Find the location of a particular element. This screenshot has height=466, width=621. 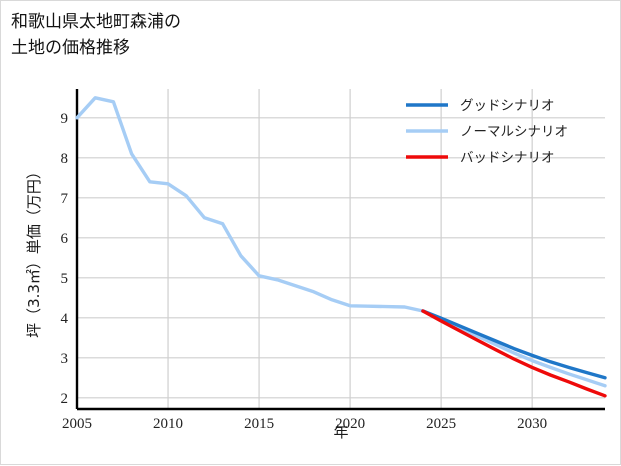

page-title: 和歌山県太地町森浦の 土地の価格推移 is located at coordinates (221, 35).